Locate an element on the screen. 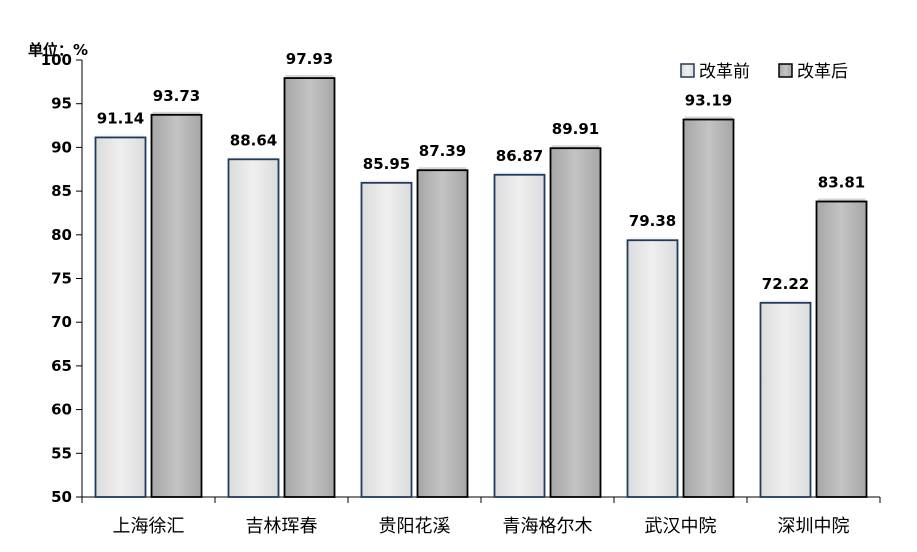 The height and width of the screenshot is (552, 917). y-tick-label: 70 is located at coordinates (61, 322).